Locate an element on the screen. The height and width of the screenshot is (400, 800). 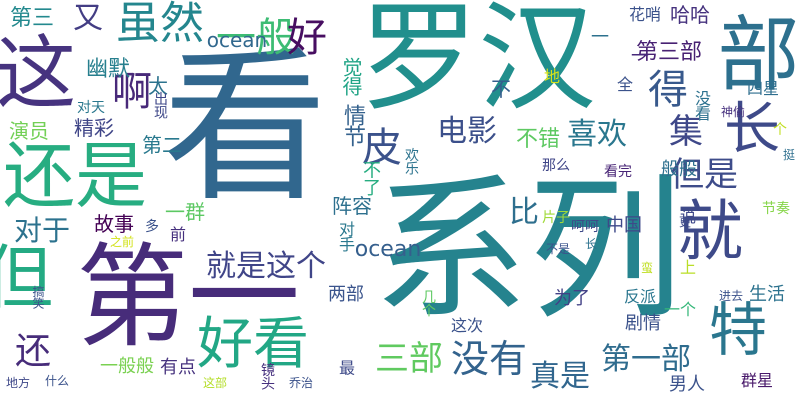
word-difang: 地方 is located at coordinates (18, 383).